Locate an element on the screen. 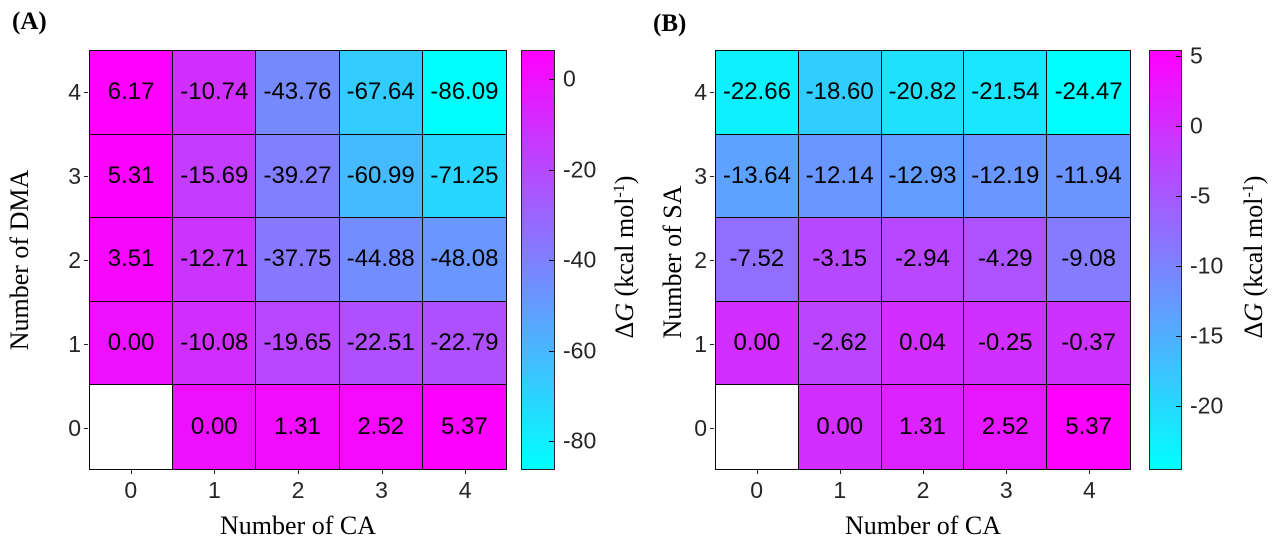 This screenshot has height=557, width=1281. heatmap-cell: -19.65 is located at coordinates (298, 343).